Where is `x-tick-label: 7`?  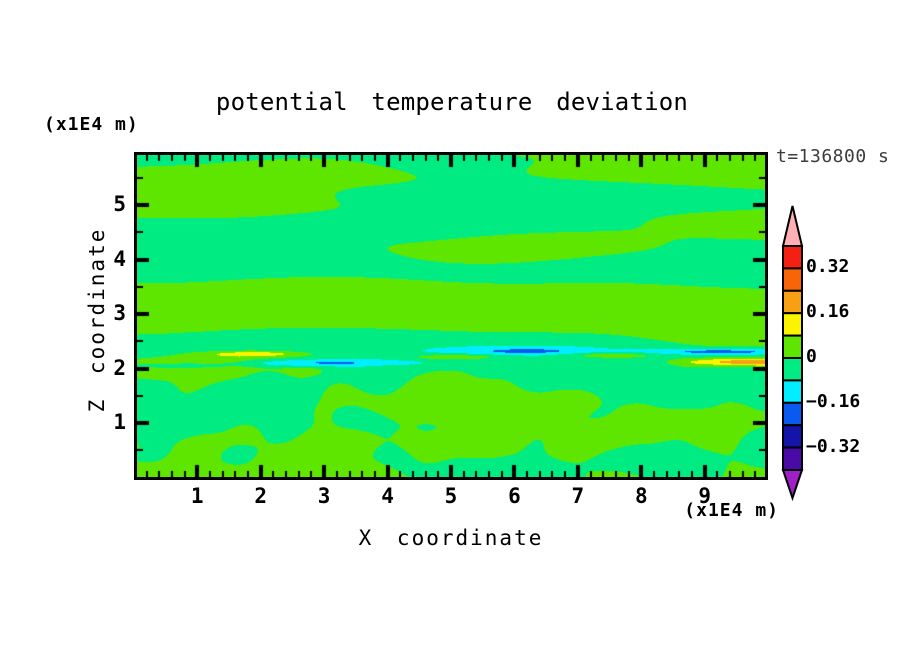 x-tick-label: 7 is located at coordinates (578, 496).